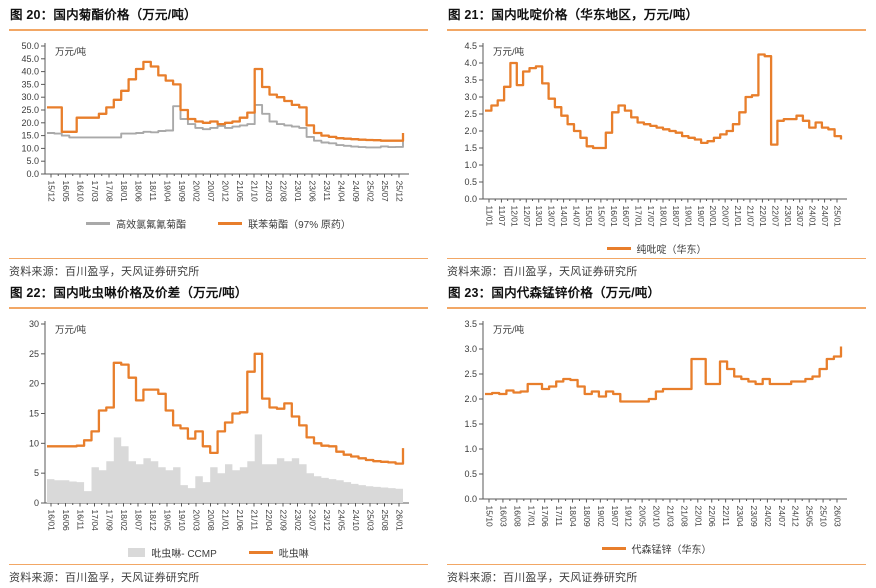 Image resolution: width=876 pixels, height=588 pixels. I want to click on svg-text: 19/05, so click(168, 520).